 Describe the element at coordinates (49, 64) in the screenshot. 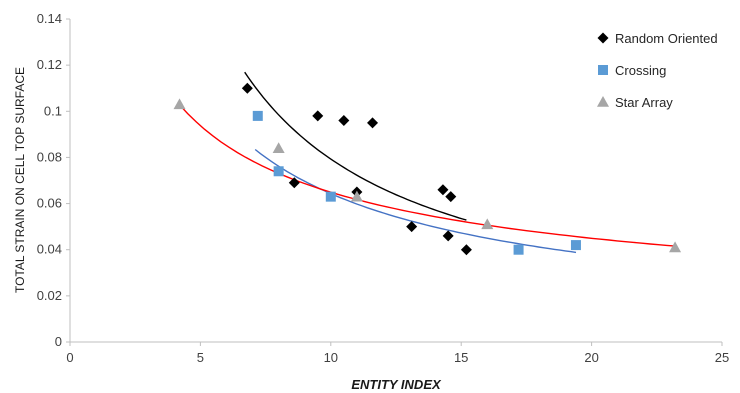

I see `y-tick-label: 0.12` at that location.